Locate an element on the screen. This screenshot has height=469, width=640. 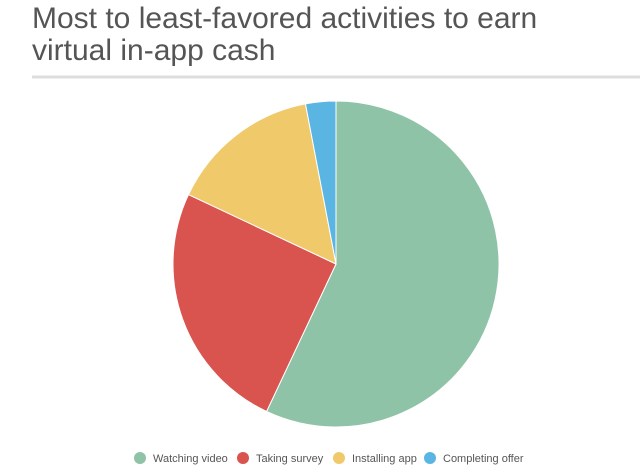
legend-label: Taking survey is located at coordinates (290, 459).